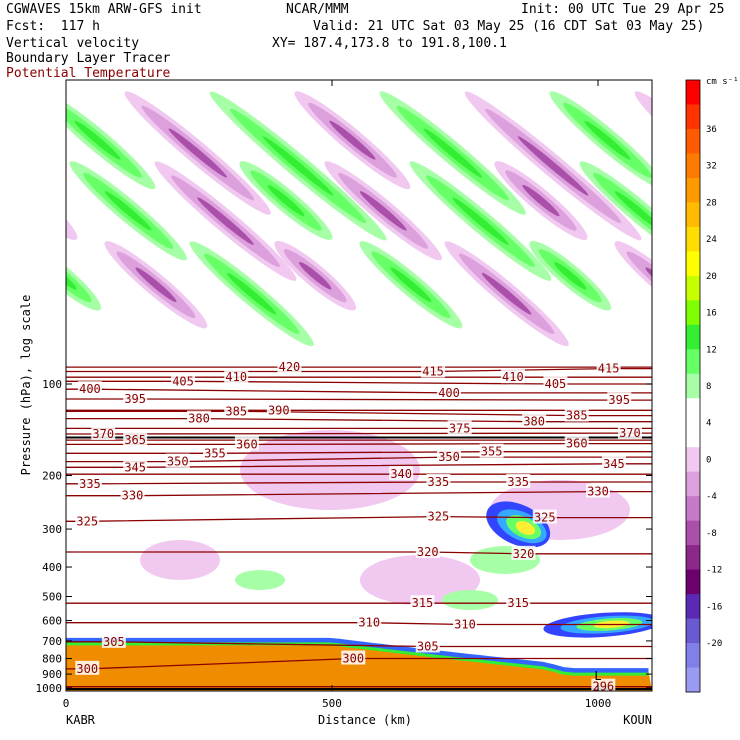  I want to click on colorbar-label: -4, so click(711, 497).